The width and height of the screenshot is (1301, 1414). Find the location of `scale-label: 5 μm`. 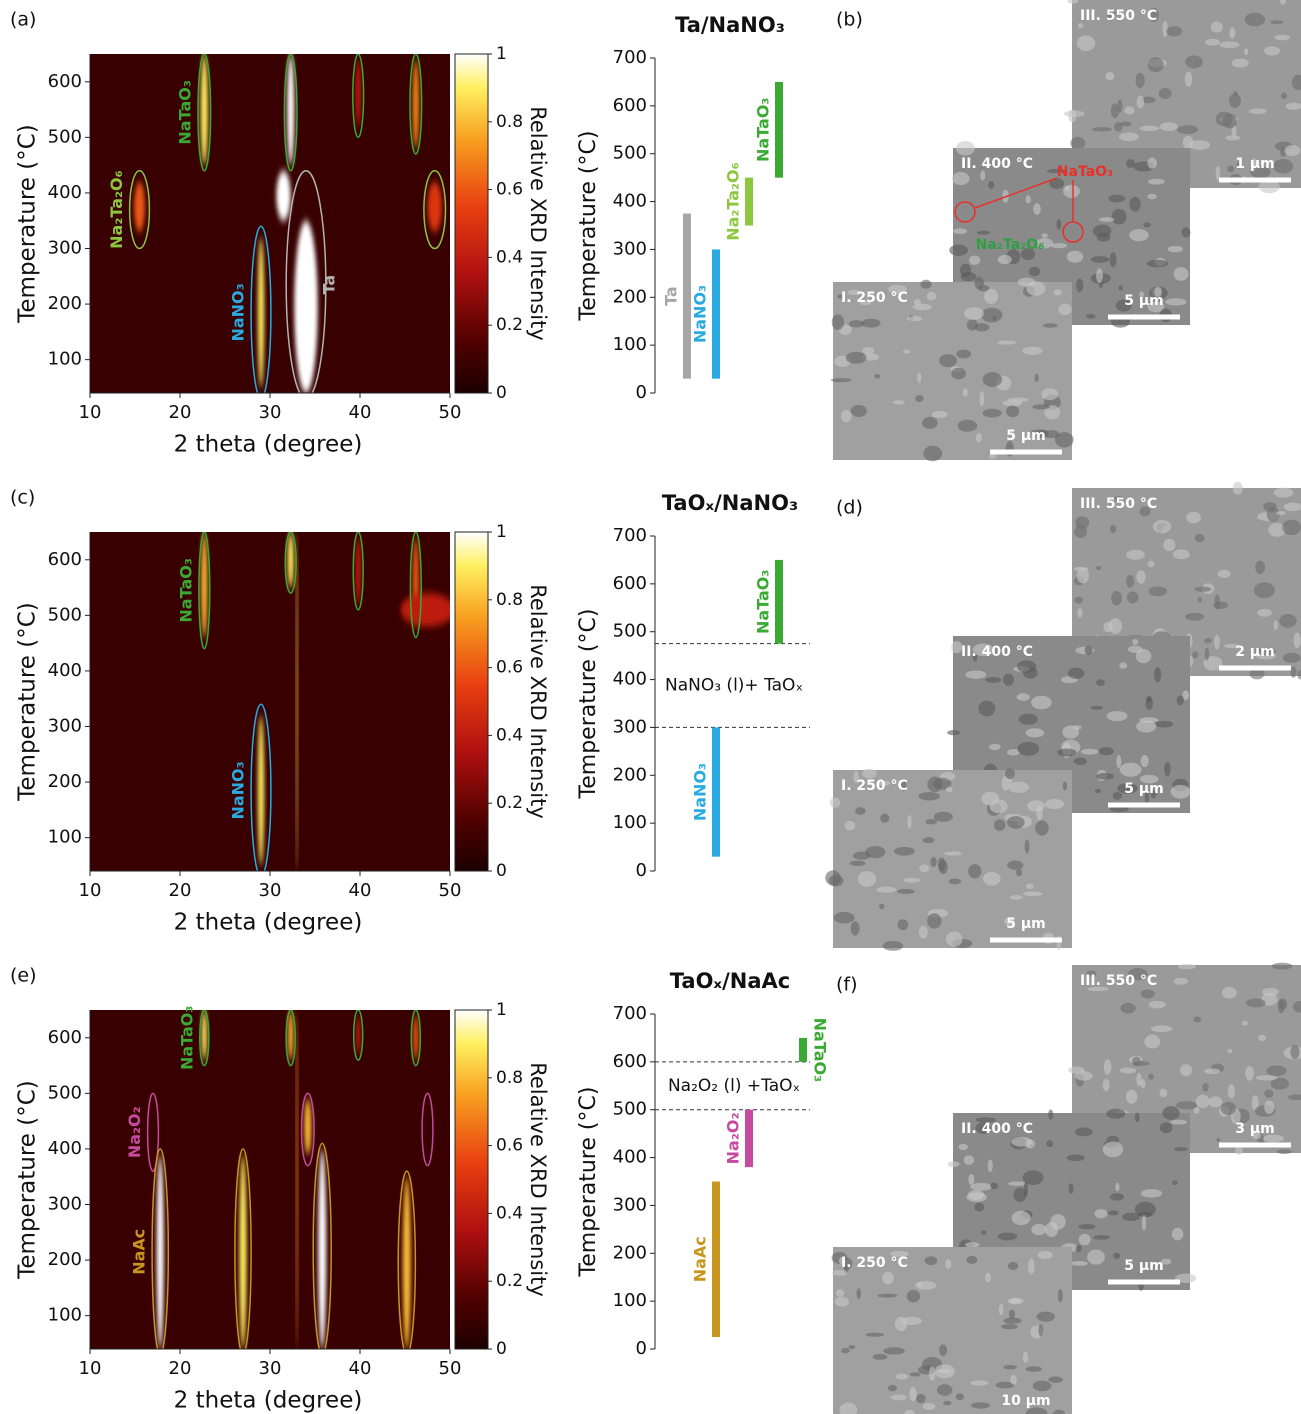

scale-label: 5 μm is located at coordinates (1026, 436).